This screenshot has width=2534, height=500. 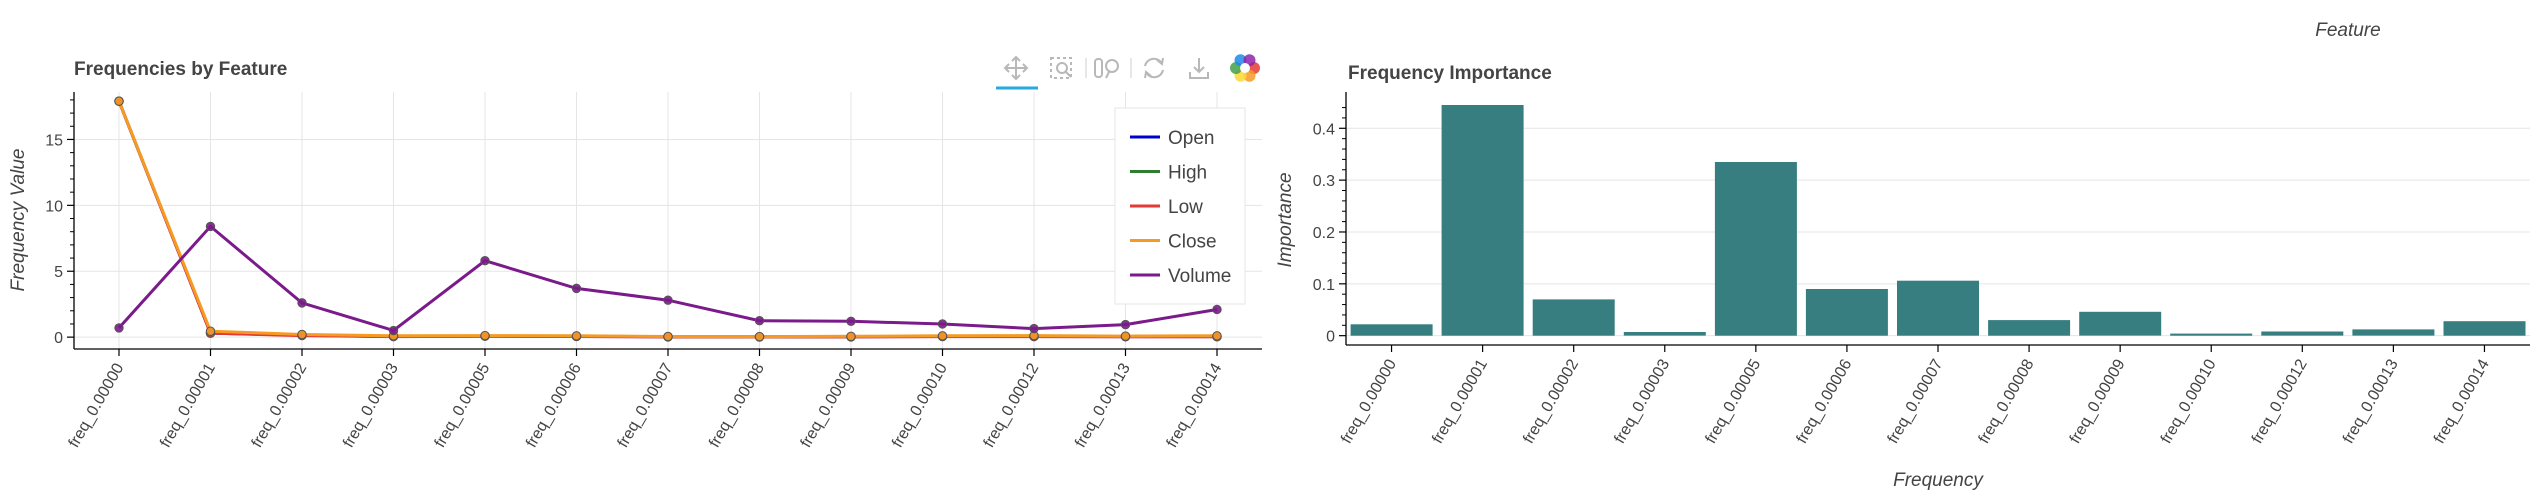 I want to click on bar-freq_0.00003, so click(x=1664, y=334).